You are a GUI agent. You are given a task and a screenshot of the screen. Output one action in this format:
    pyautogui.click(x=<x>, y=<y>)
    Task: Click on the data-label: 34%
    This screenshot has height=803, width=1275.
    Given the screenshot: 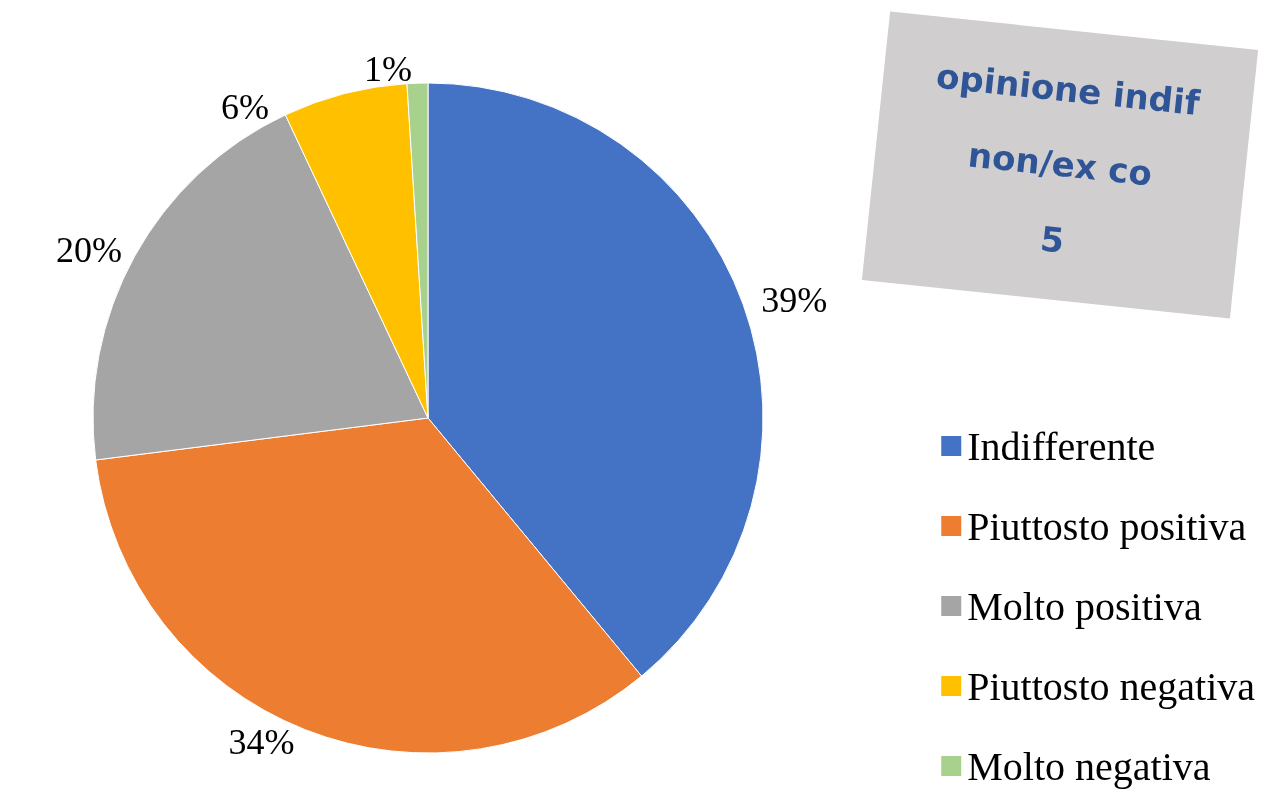 What is the action you would take?
    pyautogui.click(x=261, y=742)
    